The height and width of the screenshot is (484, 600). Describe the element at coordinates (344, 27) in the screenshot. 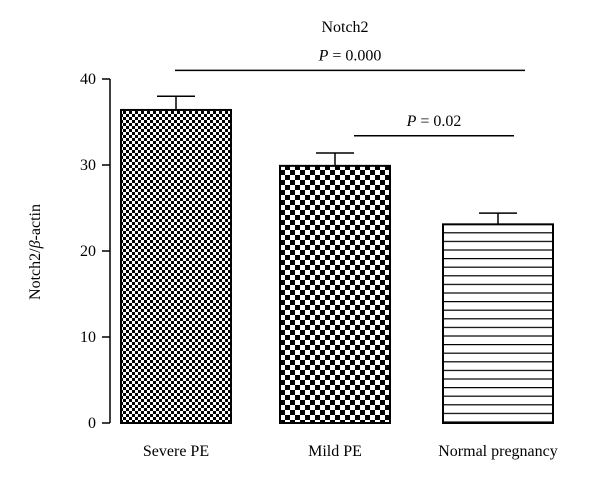

I see `chart-title: Notch2` at that location.